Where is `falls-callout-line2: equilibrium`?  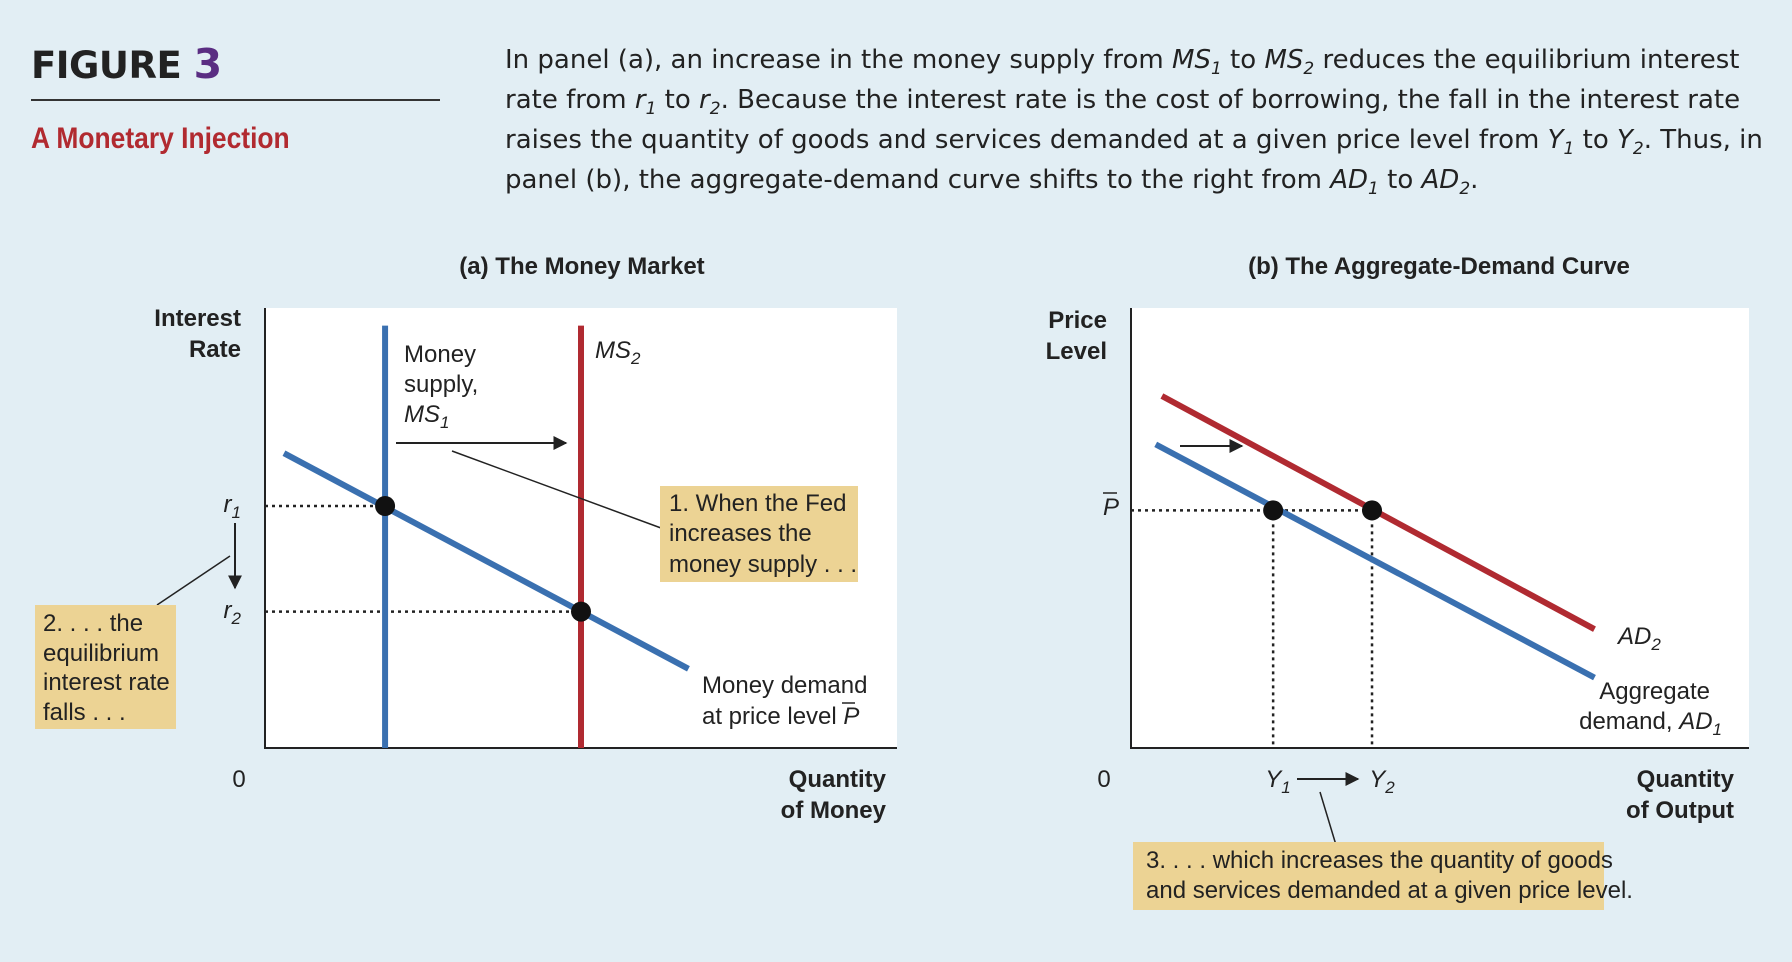
falls-callout-line2: equilibrium is located at coordinates (101, 653).